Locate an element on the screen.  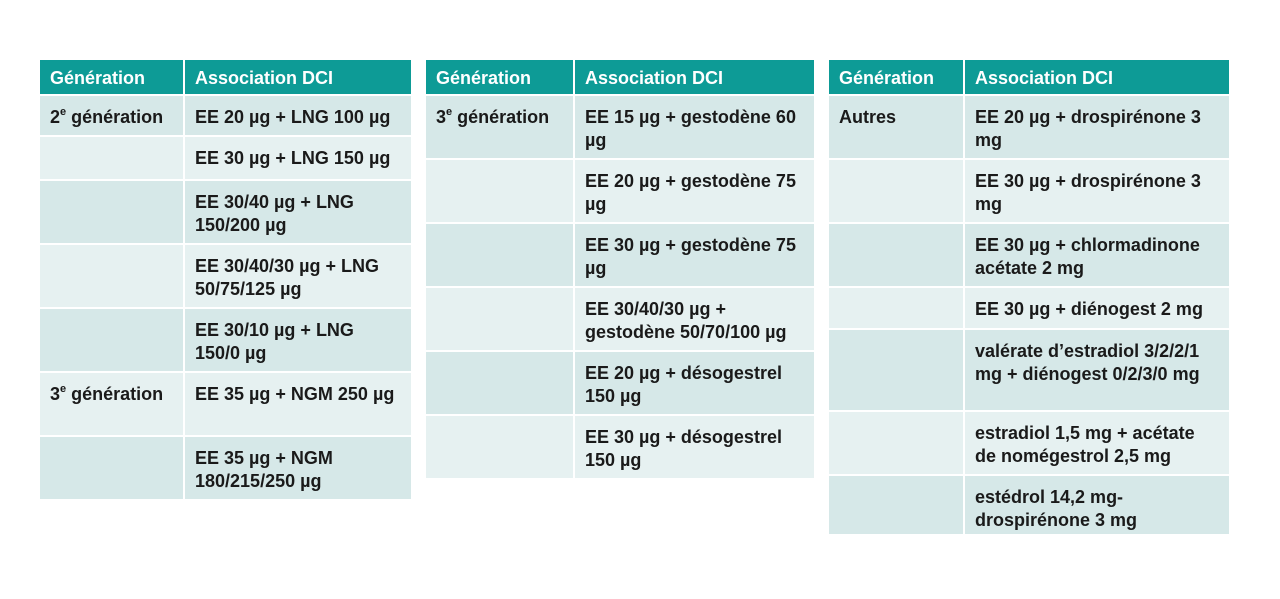
association-cell: EE 30 µg + chlormadinone acétate 2 mg is located at coordinates (1097, 256).